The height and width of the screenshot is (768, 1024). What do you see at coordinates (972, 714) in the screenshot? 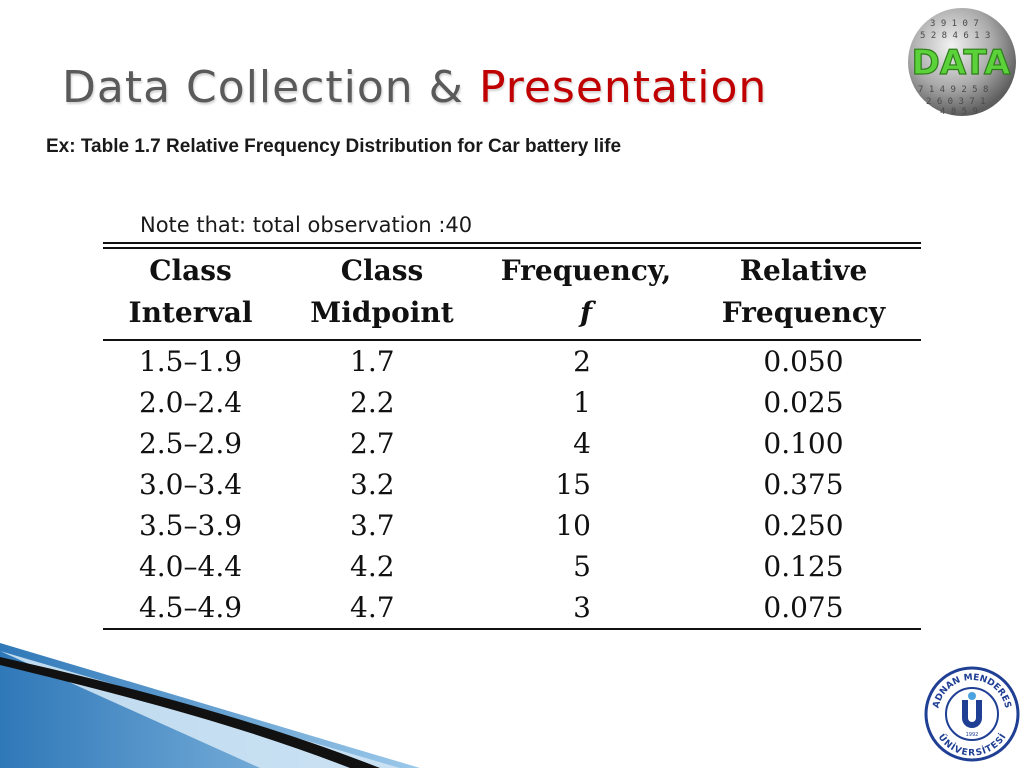
I see `university-seal-logo: ADNAN MENDERES ÜNİVERSİTESİ 1992` at bounding box center [972, 714].